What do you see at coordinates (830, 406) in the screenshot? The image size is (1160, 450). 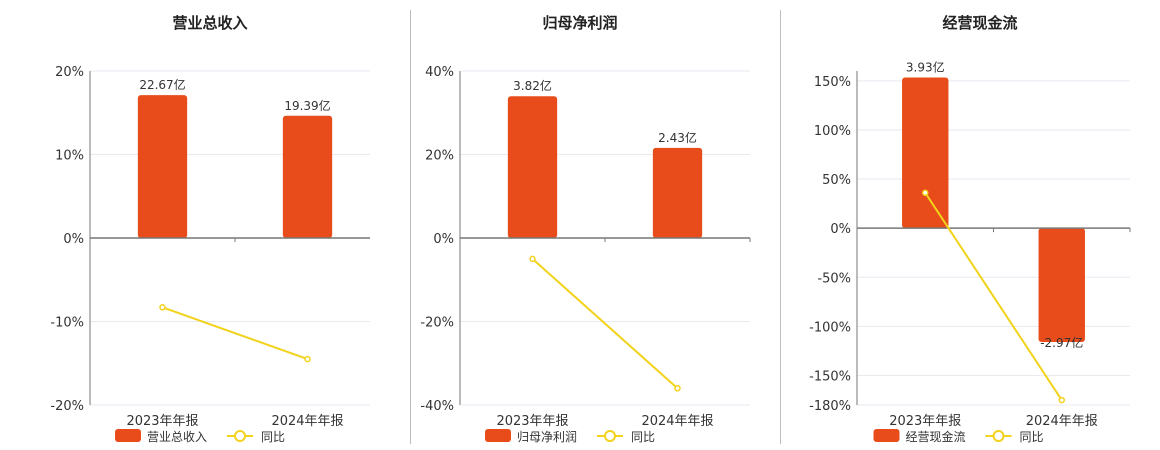 I see `y-tick-label: -180%` at bounding box center [830, 406].